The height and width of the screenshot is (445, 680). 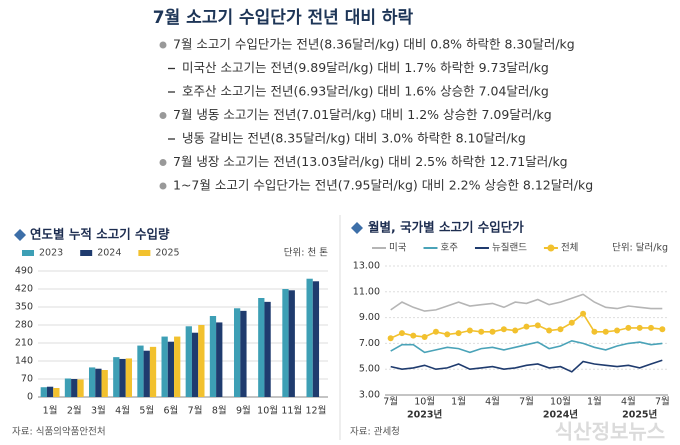 I want to click on legend-label: 미국, so click(x=398, y=248).